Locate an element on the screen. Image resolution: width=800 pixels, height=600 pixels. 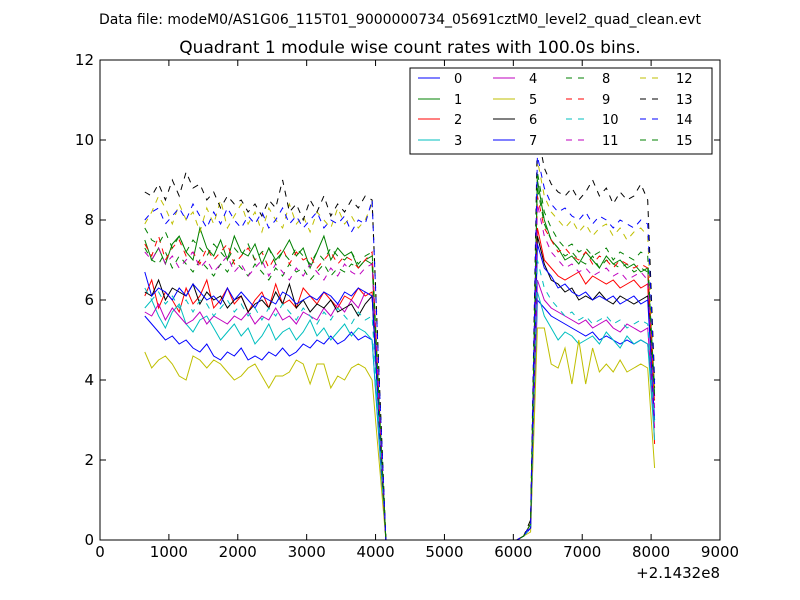
x-tick-label: 1000 is located at coordinates (169, 552).